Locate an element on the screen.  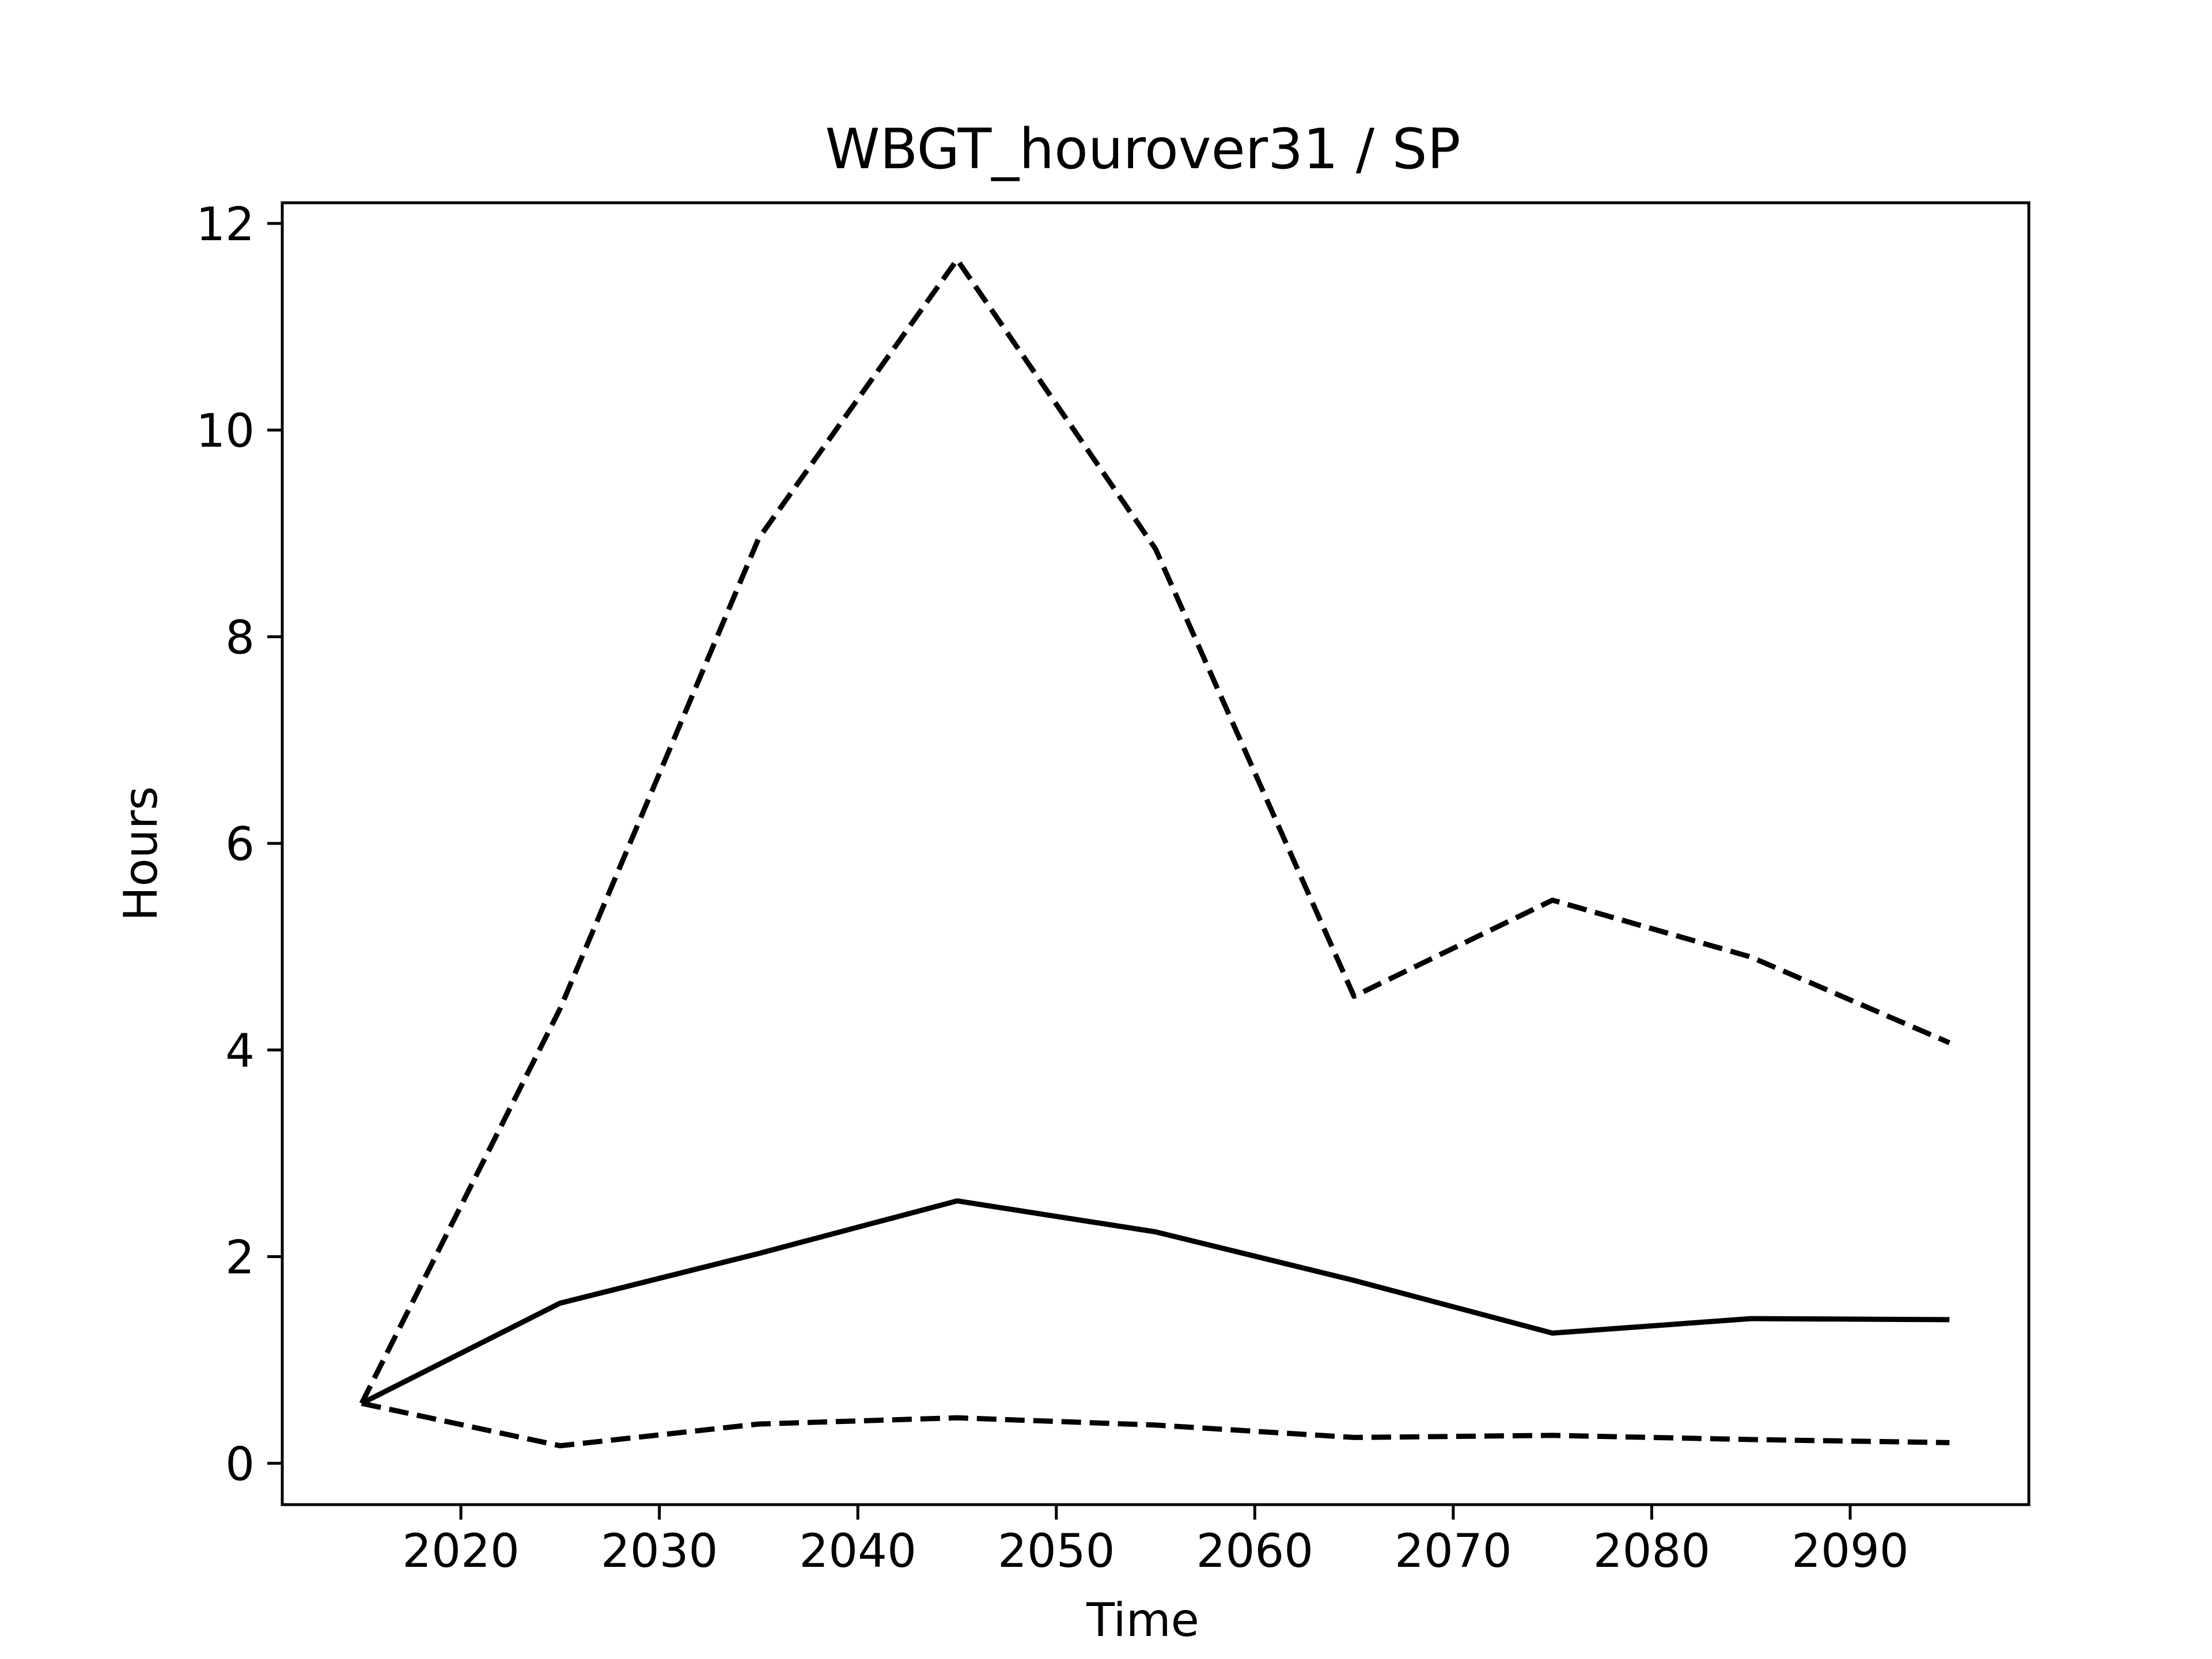
y-tick-label: 6 is located at coordinates (240, 844).